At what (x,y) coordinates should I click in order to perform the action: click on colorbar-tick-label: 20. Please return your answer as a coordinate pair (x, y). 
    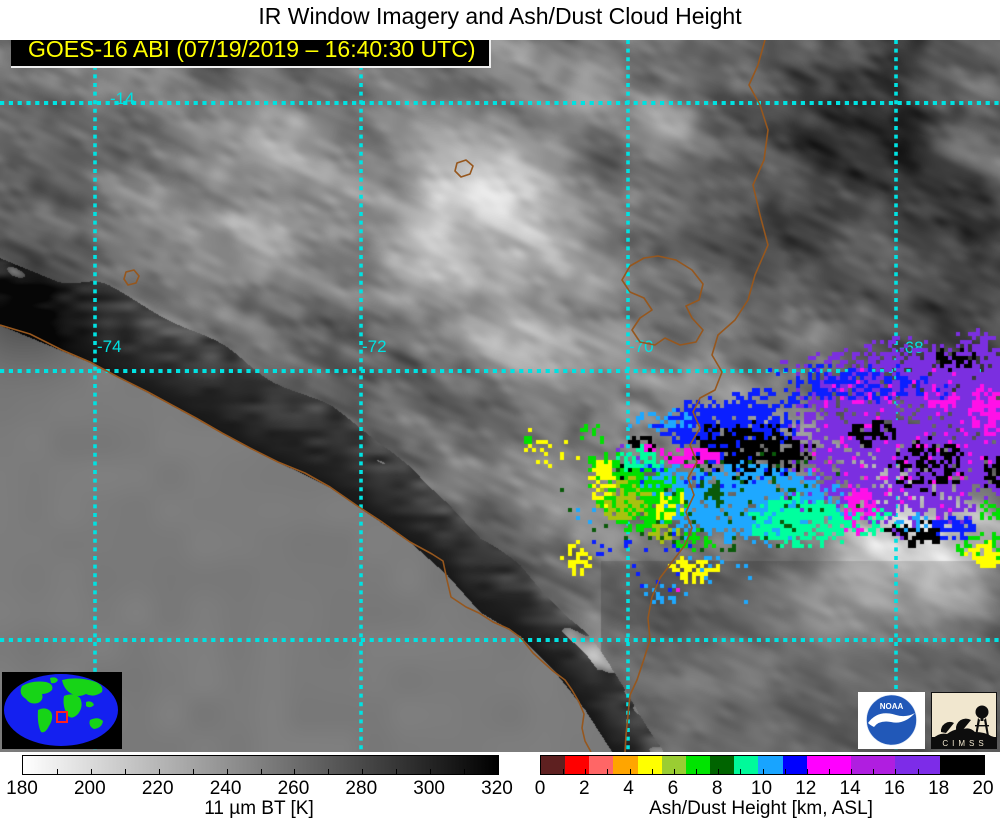
    Looking at the image, I should click on (983, 788).